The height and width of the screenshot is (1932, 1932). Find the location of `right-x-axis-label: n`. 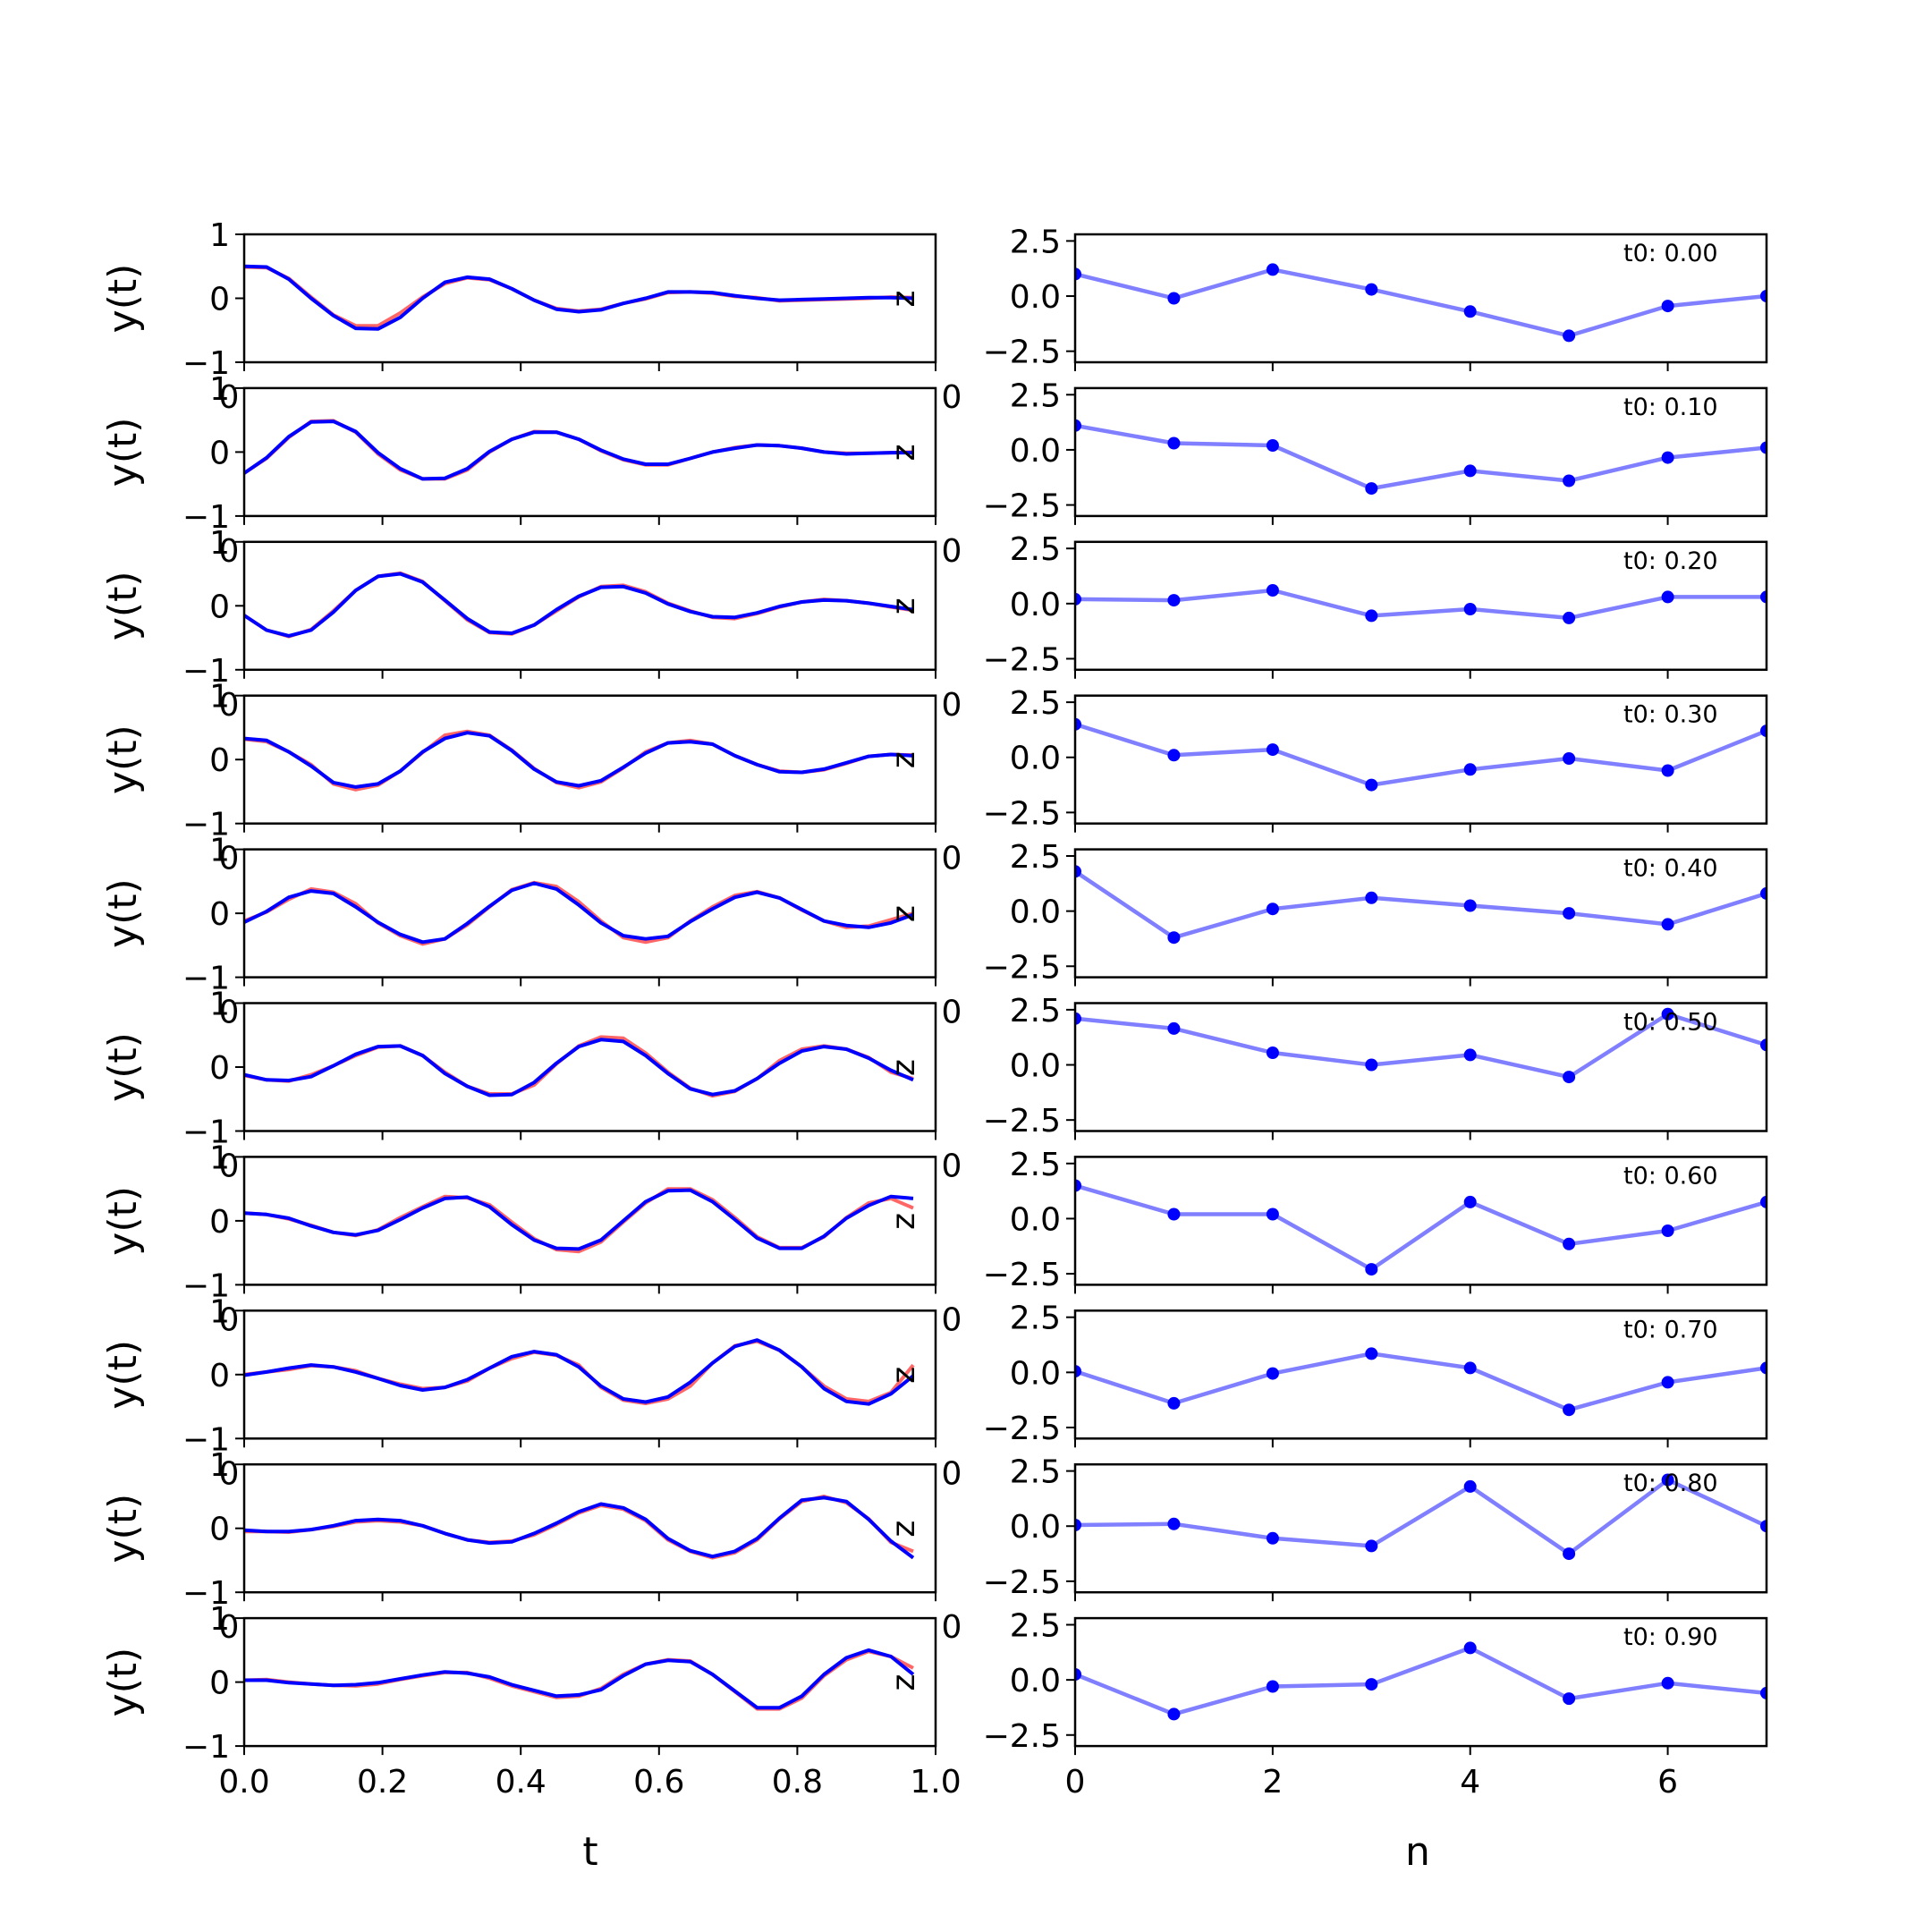

right-x-axis-label: n is located at coordinates (1417, 1852).